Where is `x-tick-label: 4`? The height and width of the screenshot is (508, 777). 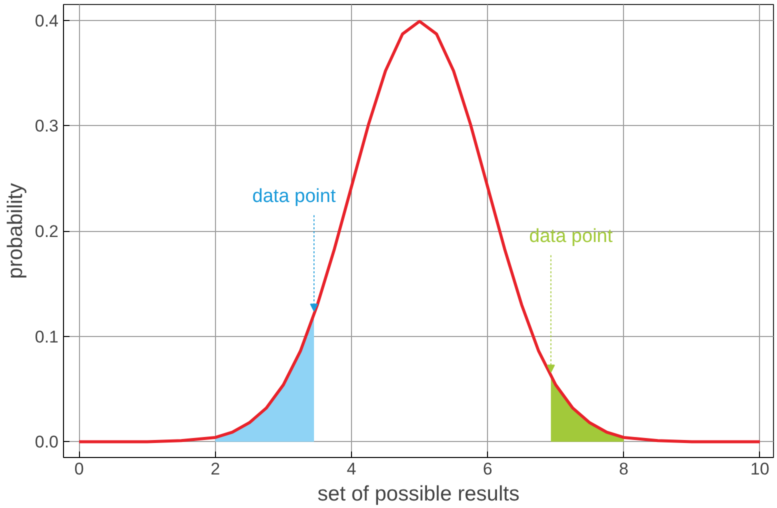
x-tick-label: 4 is located at coordinates (351, 469).